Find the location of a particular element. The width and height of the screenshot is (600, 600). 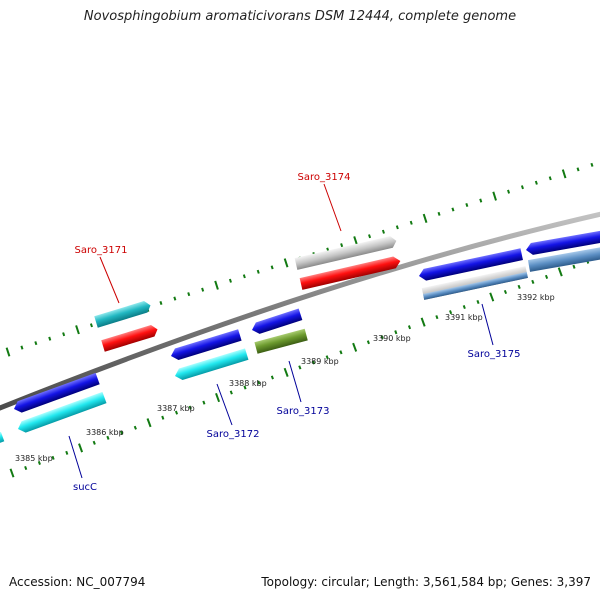

kbp-label: 3387 kbp is located at coordinates (176, 408).